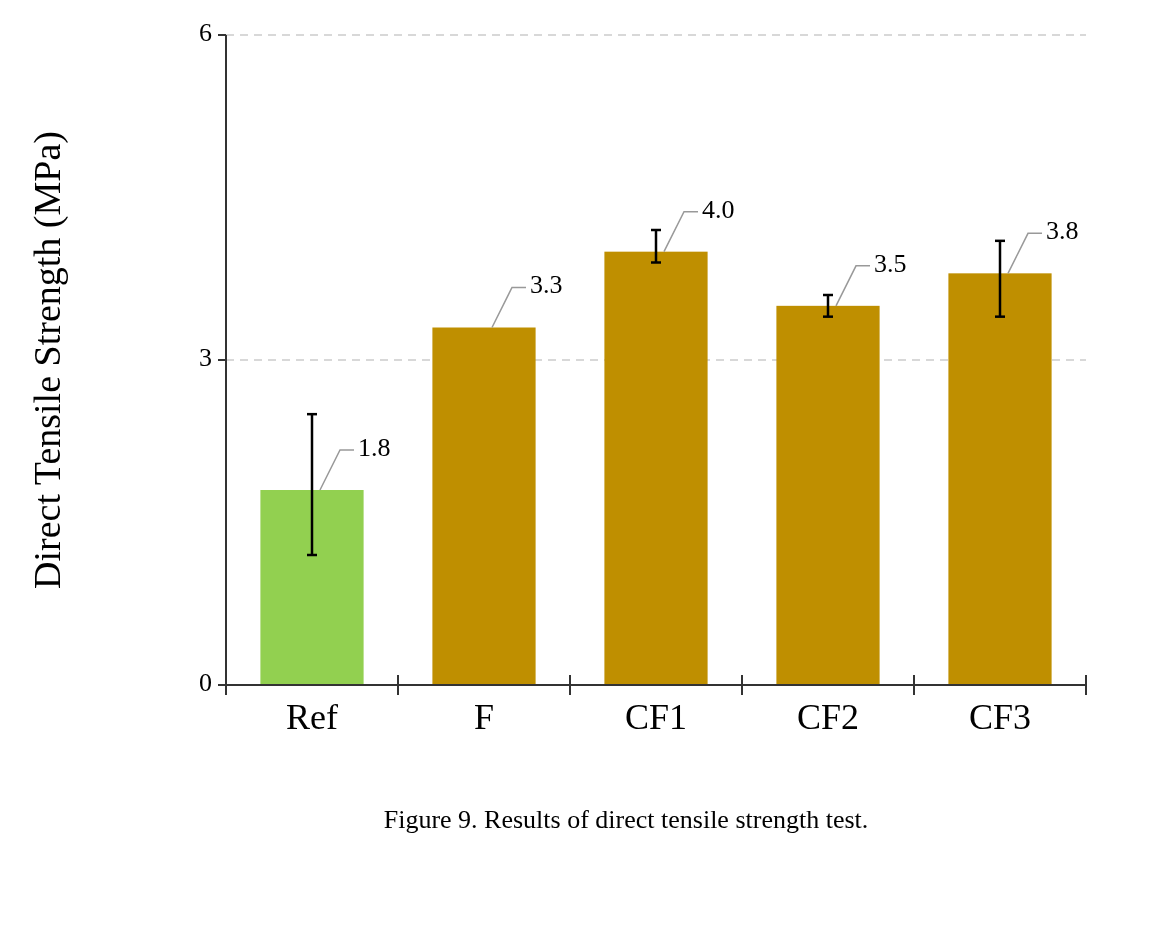  I want to click on y-tick-label: 6, so click(205, 32).